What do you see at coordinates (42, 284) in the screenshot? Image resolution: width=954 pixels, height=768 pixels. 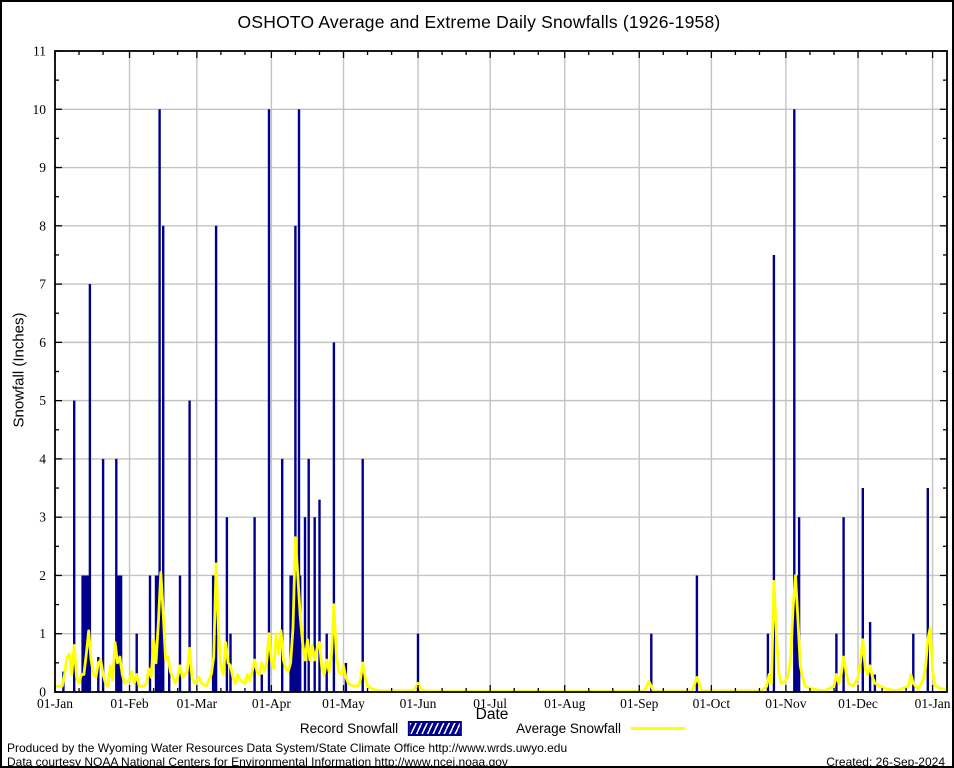 I see `svg-text: 7` at bounding box center [42, 284].